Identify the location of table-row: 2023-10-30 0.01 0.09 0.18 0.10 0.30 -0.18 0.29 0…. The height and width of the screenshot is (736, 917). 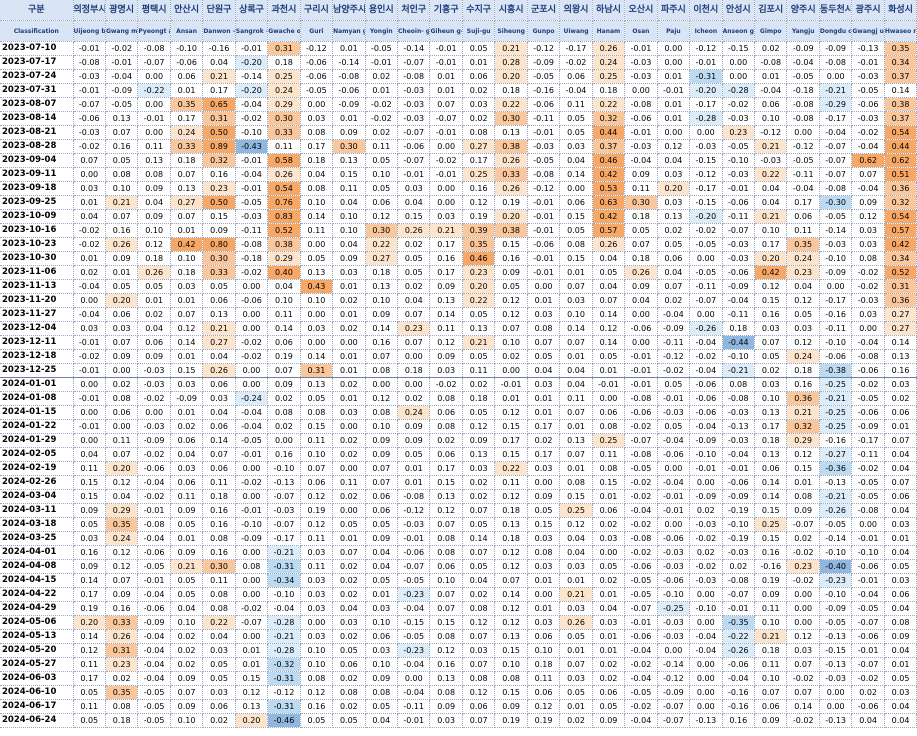
(458, 258).